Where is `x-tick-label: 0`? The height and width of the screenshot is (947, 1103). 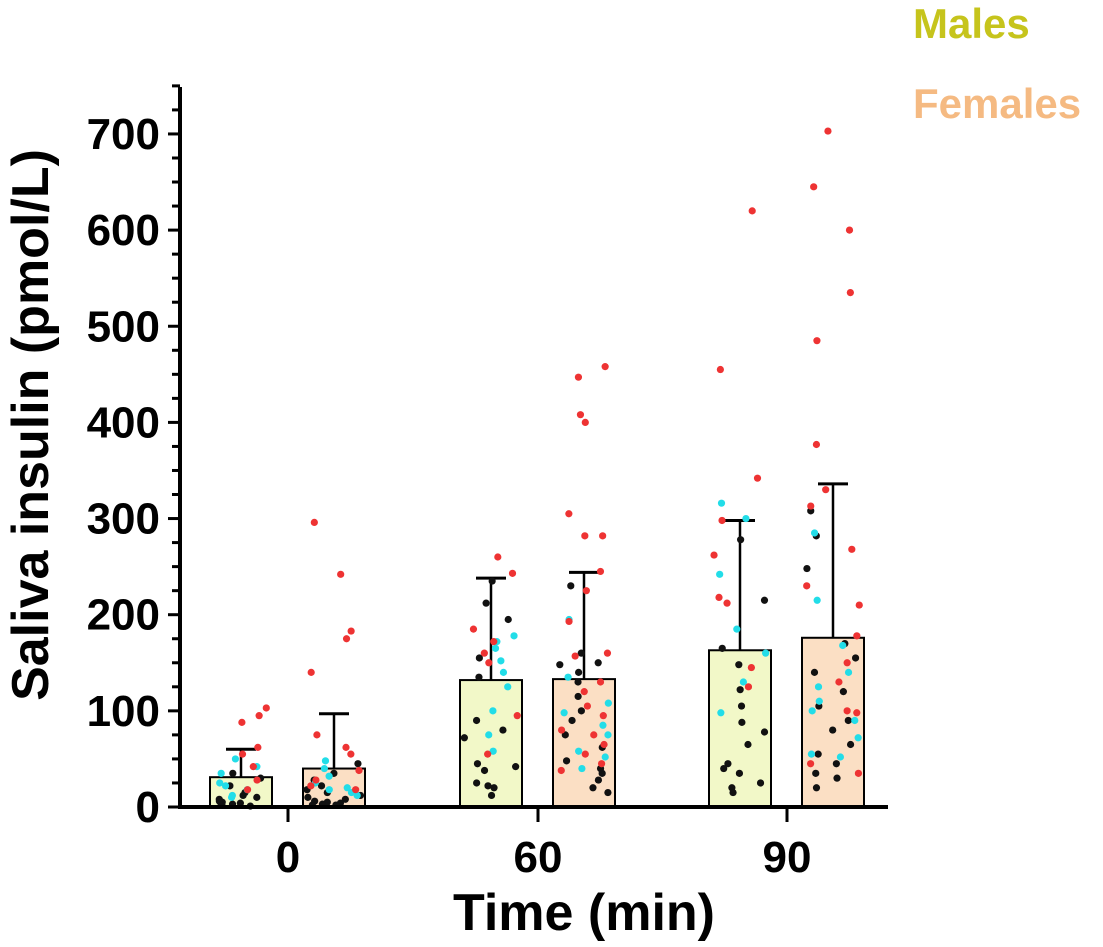 x-tick-label: 0 is located at coordinates (288, 857).